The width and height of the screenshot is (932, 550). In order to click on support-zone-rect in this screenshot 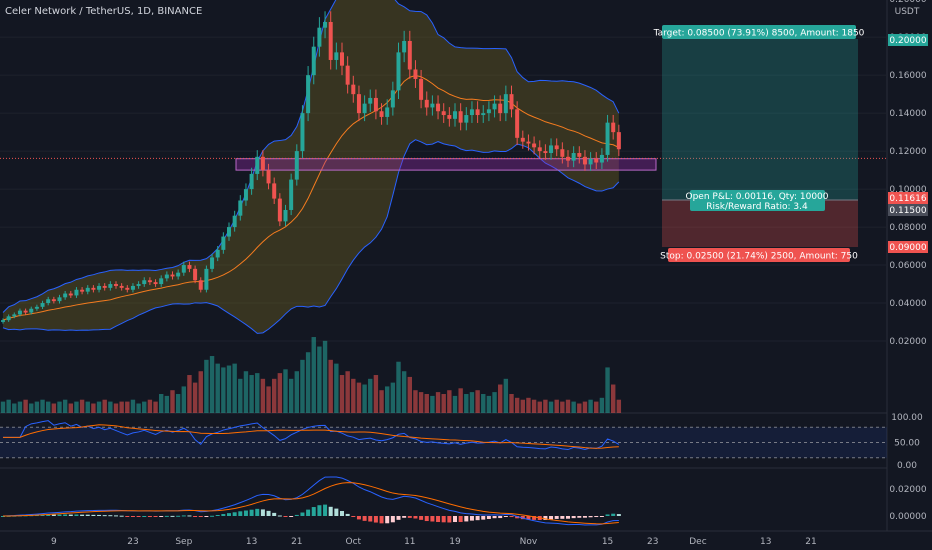, I will do `click(446, 164)`.